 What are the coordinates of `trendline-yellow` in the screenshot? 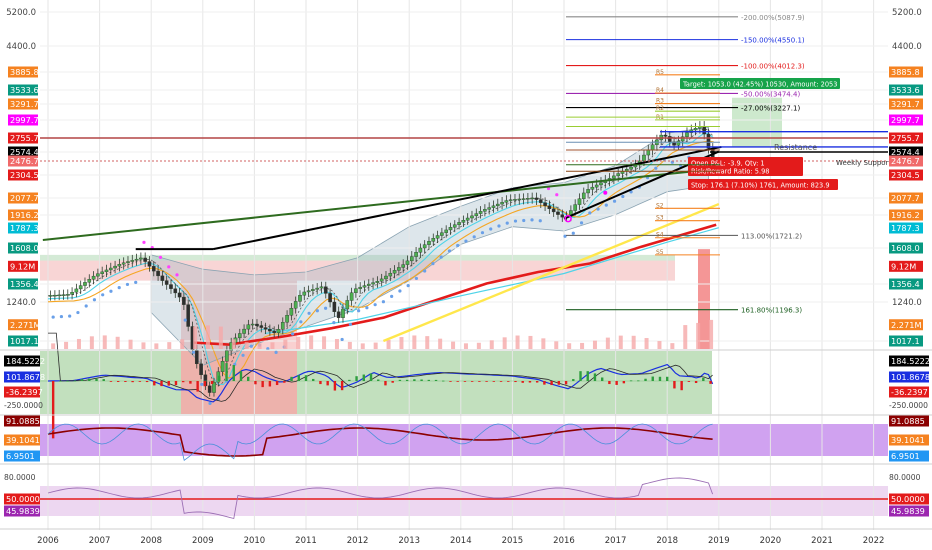 It's located at (551, 272).